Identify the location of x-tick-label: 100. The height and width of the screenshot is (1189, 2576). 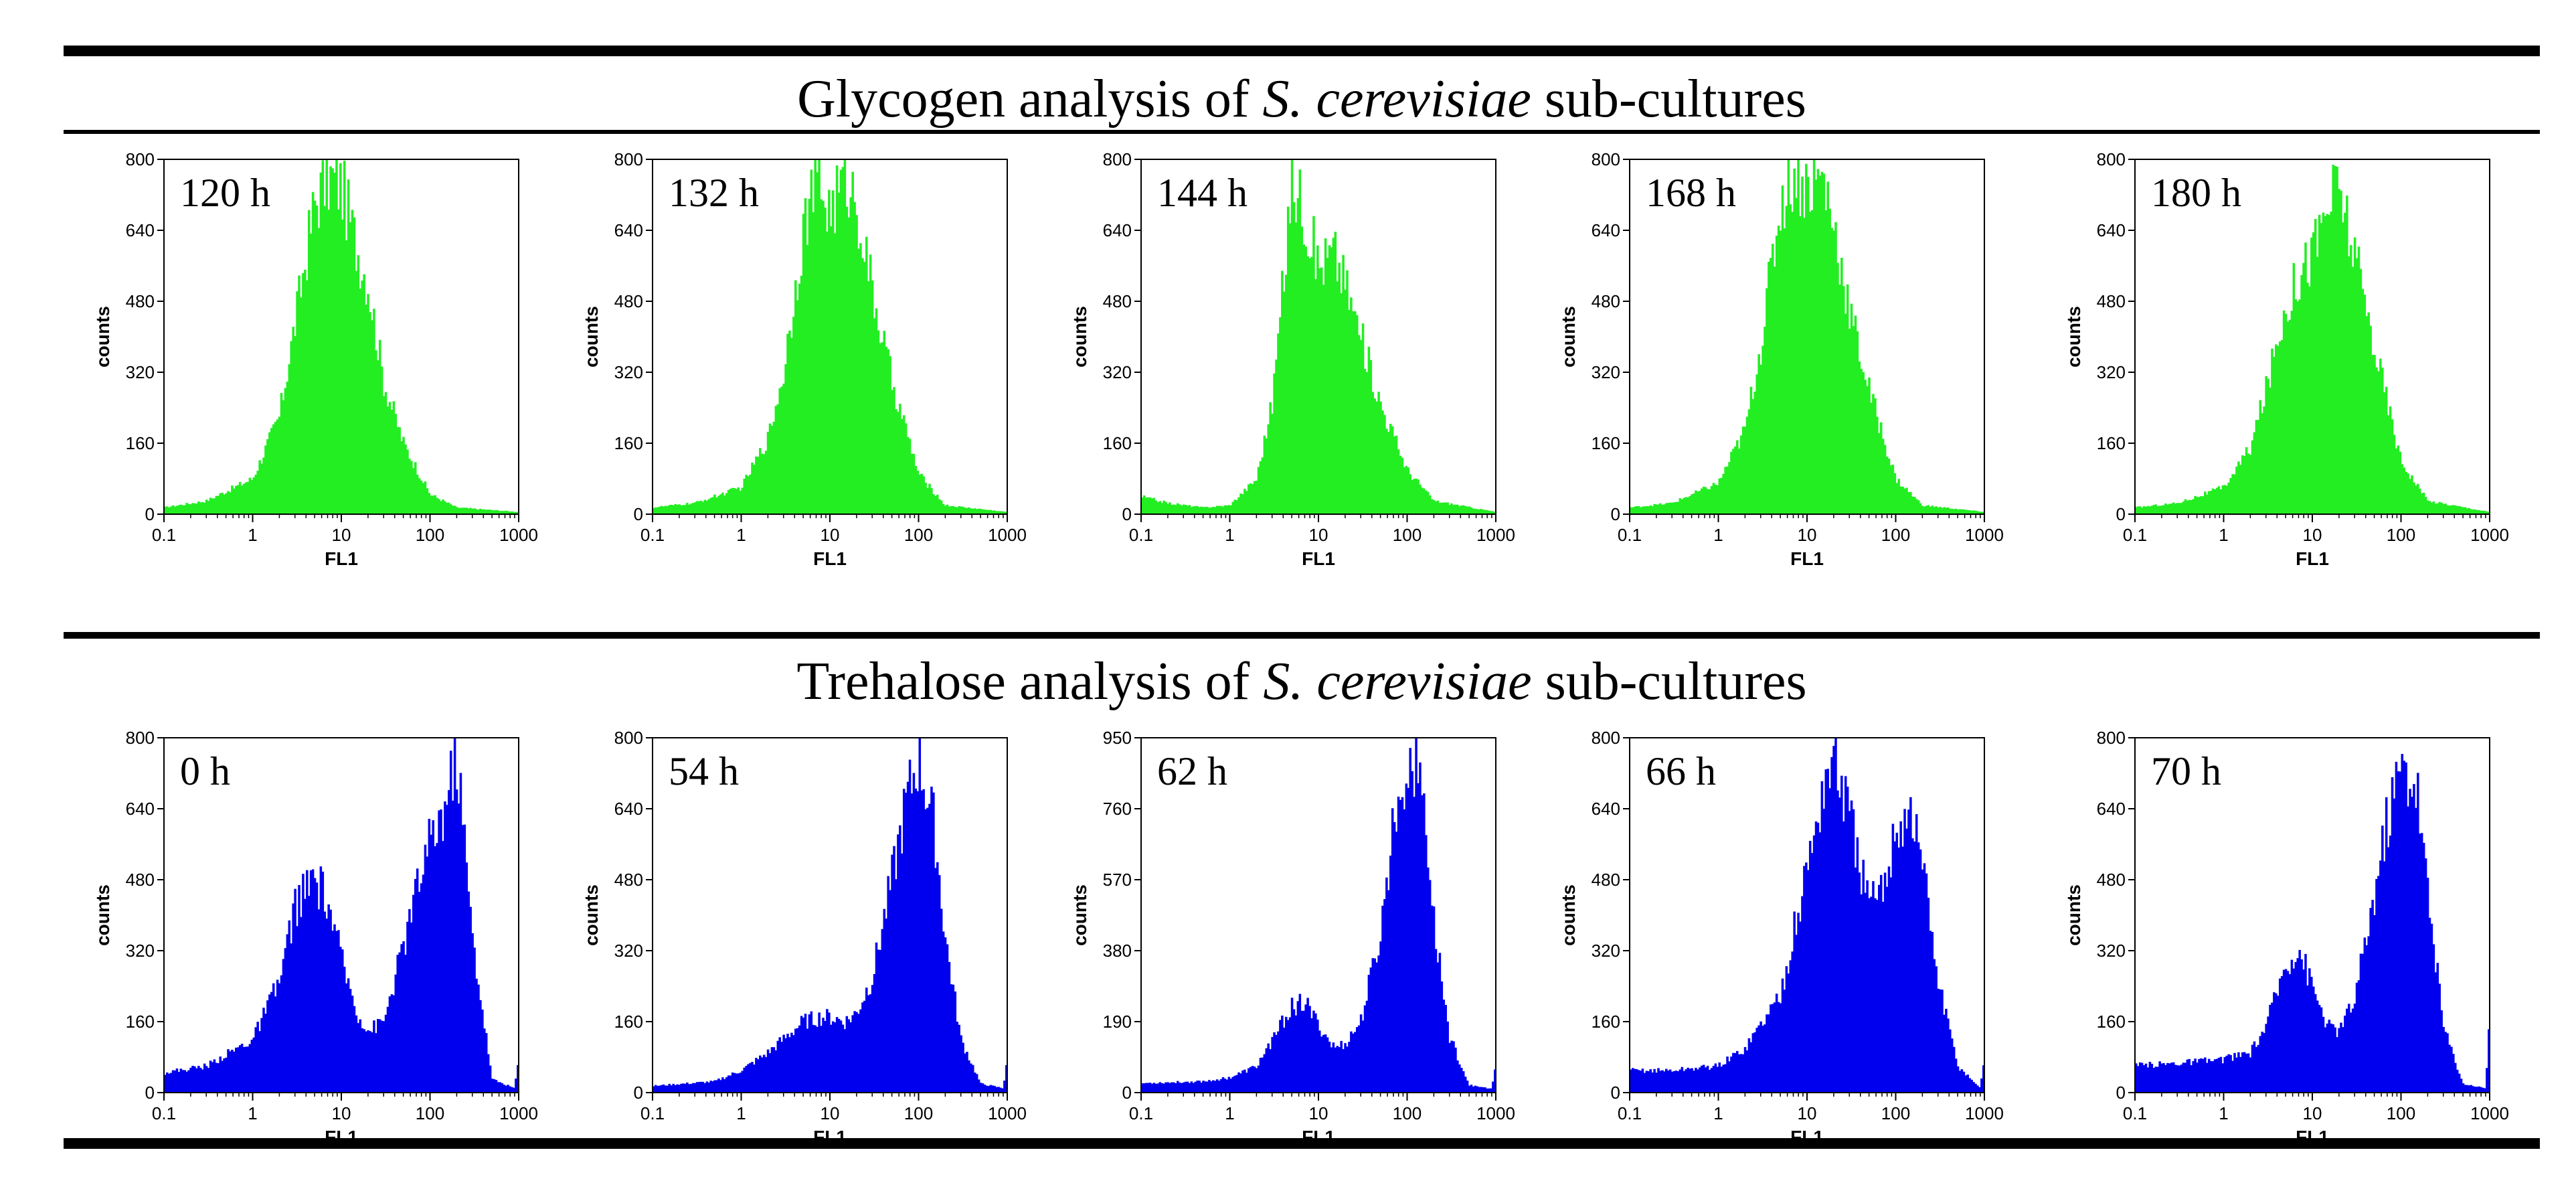
(430, 535).